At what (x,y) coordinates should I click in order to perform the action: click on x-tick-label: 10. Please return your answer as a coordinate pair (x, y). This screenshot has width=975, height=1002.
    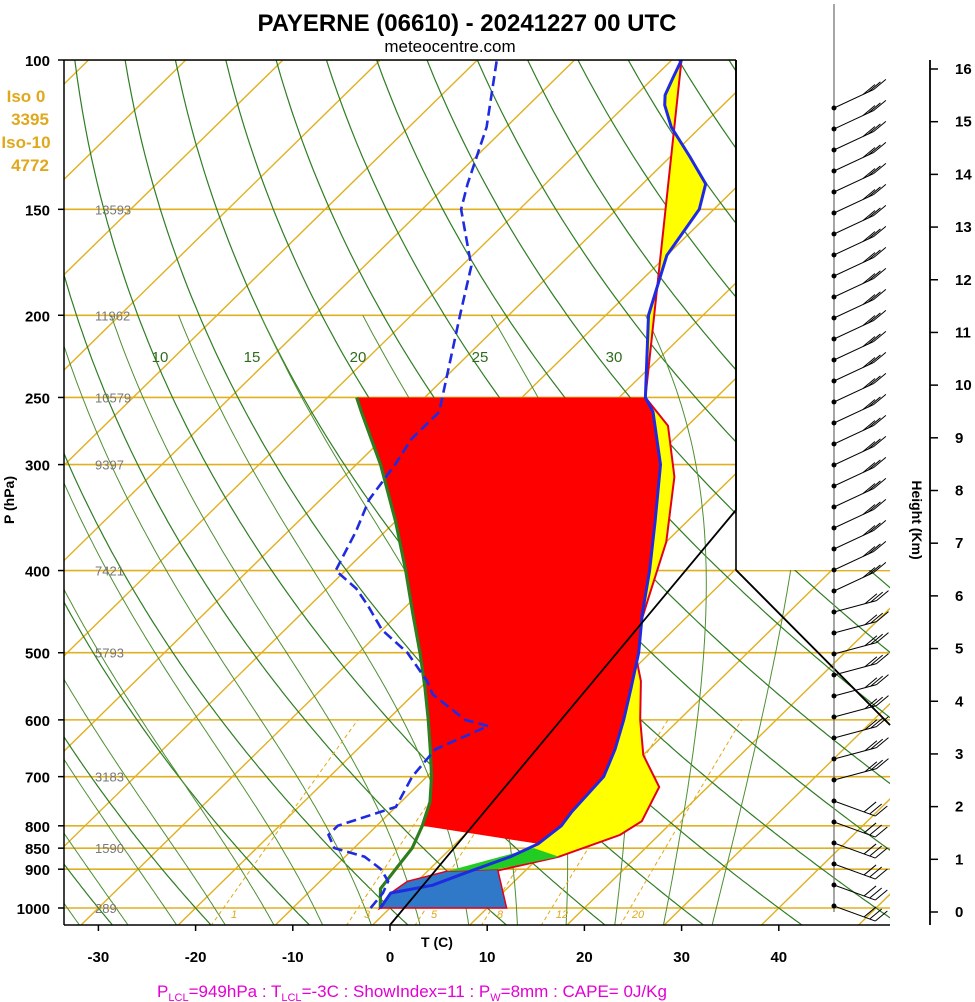
    Looking at the image, I should click on (487, 957).